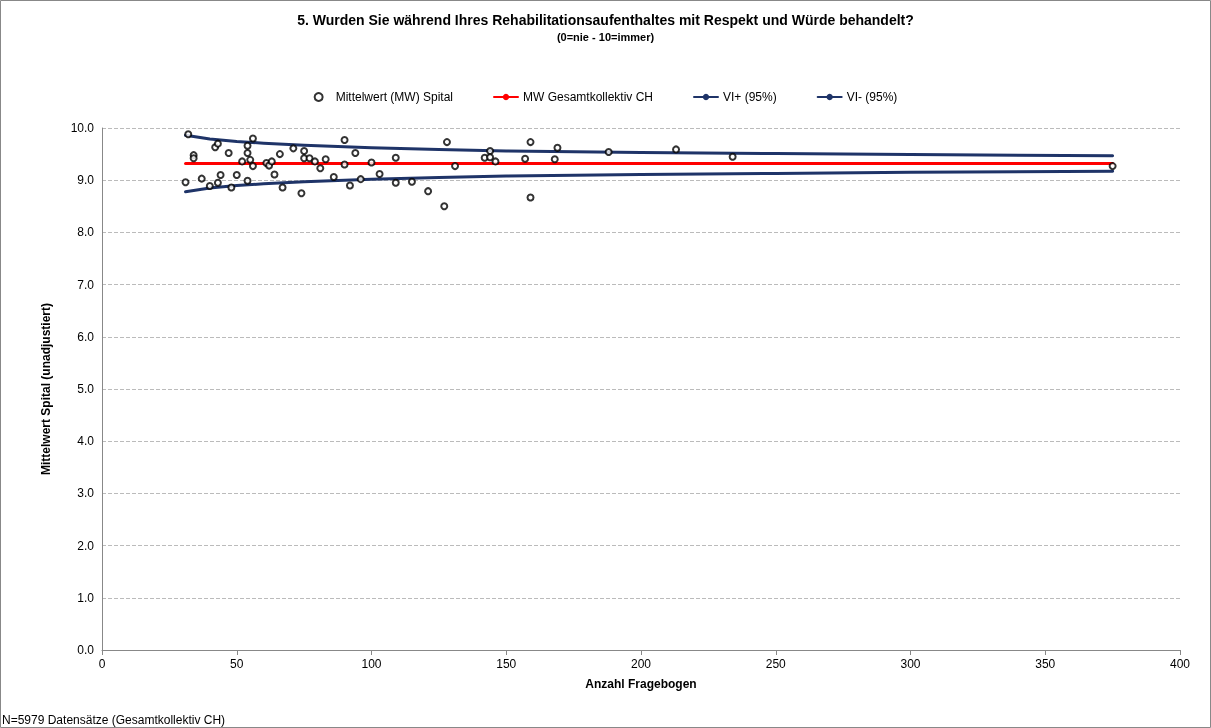  Describe the element at coordinates (872, 97) in the screenshot. I see `legend-label: VI- (95%)` at that location.